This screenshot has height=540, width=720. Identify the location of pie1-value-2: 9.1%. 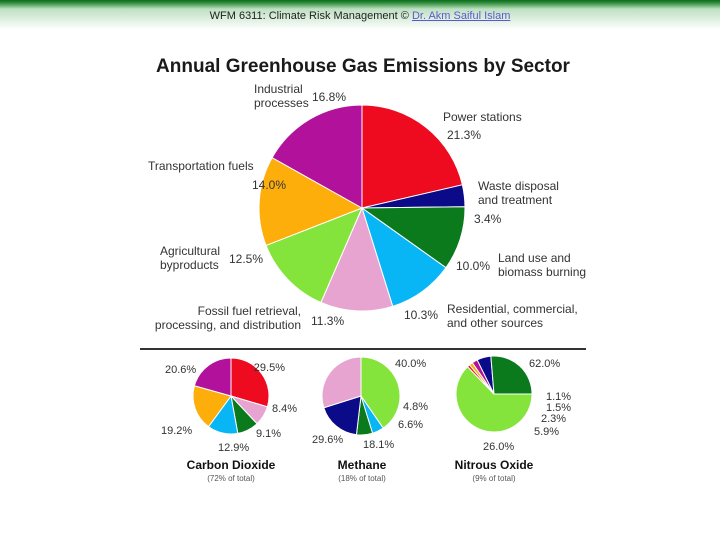
(268, 434).